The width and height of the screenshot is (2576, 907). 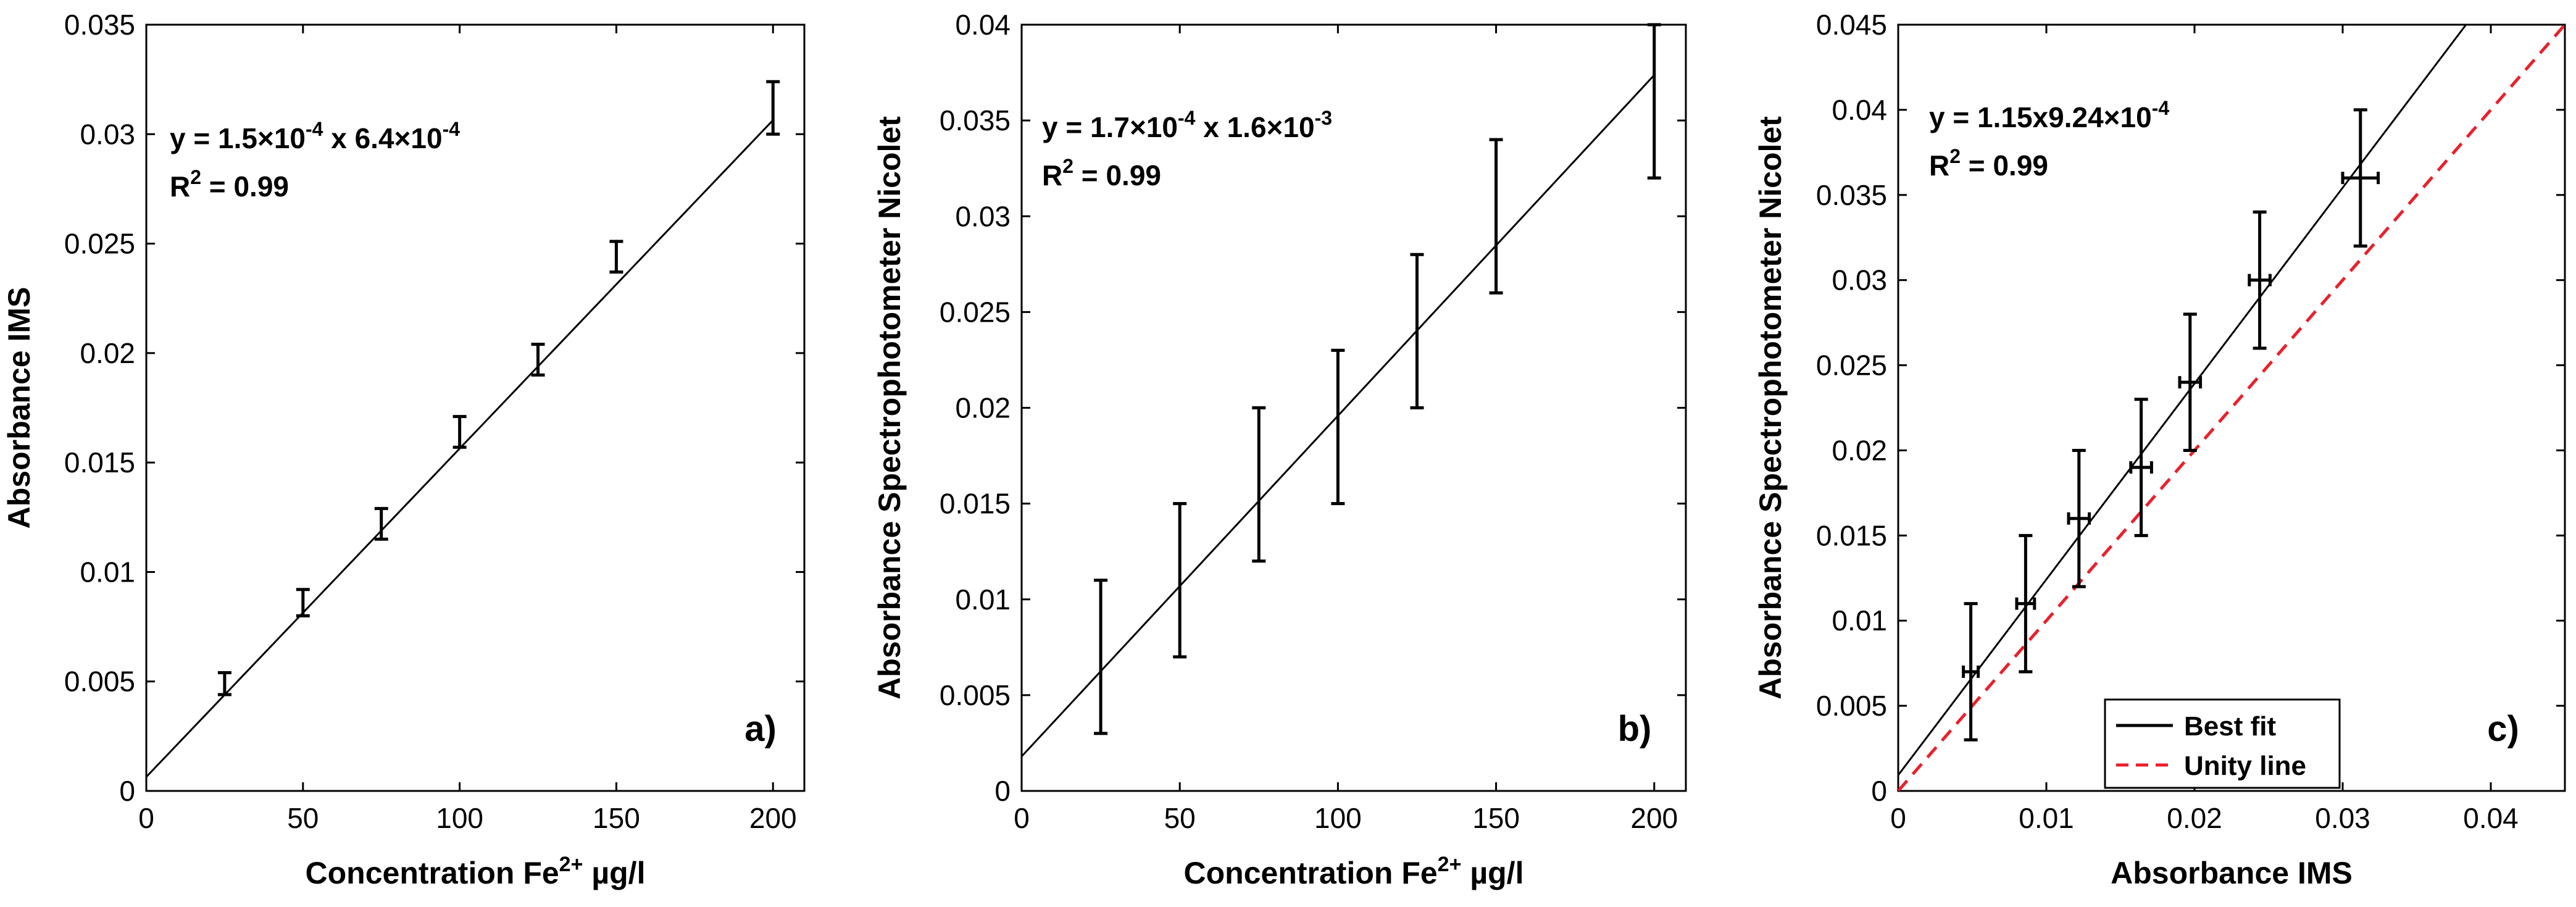 I want to click on equation-line1: y = 1.5×10-4 x 6.4×10-4, so click(x=315, y=136).